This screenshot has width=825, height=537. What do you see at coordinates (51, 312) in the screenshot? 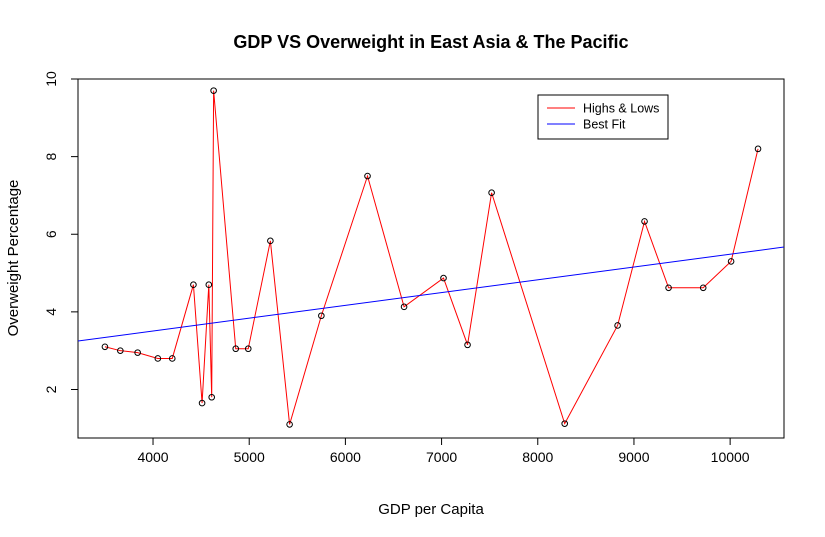
I see `y-tick-label: 4` at bounding box center [51, 312].